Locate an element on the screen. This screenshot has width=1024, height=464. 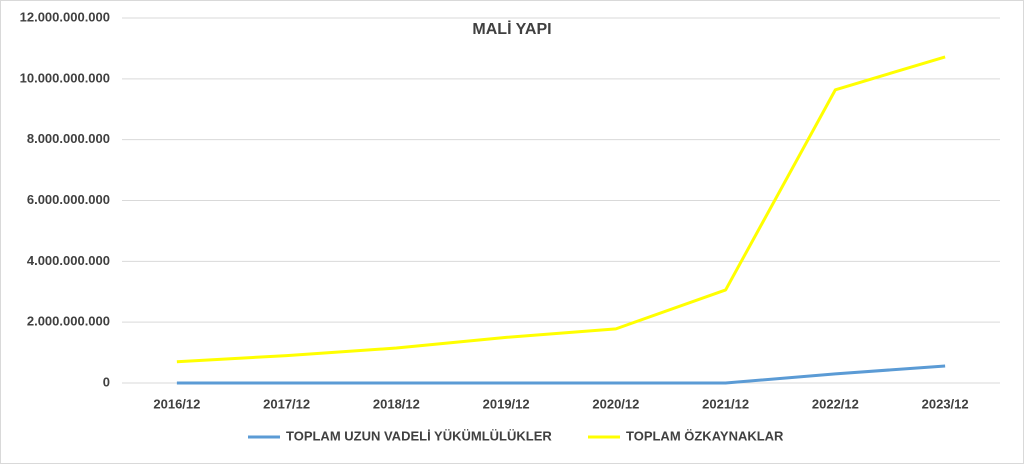
x-tick-label: 2018/12 is located at coordinates (396, 403).